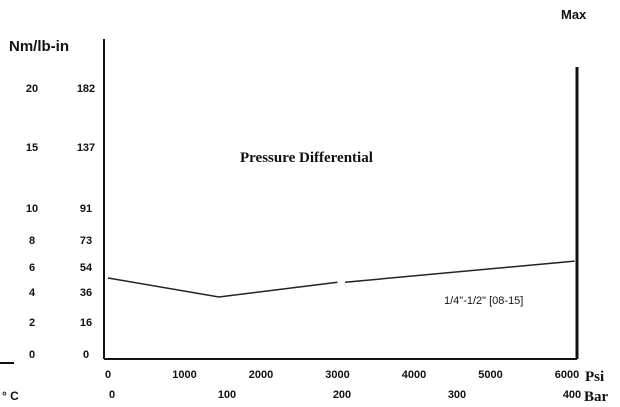 This screenshot has width=620, height=407. What do you see at coordinates (108, 375) in the screenshot?
I see `psi-tick-0: 0` at bounding box center [108, 375].